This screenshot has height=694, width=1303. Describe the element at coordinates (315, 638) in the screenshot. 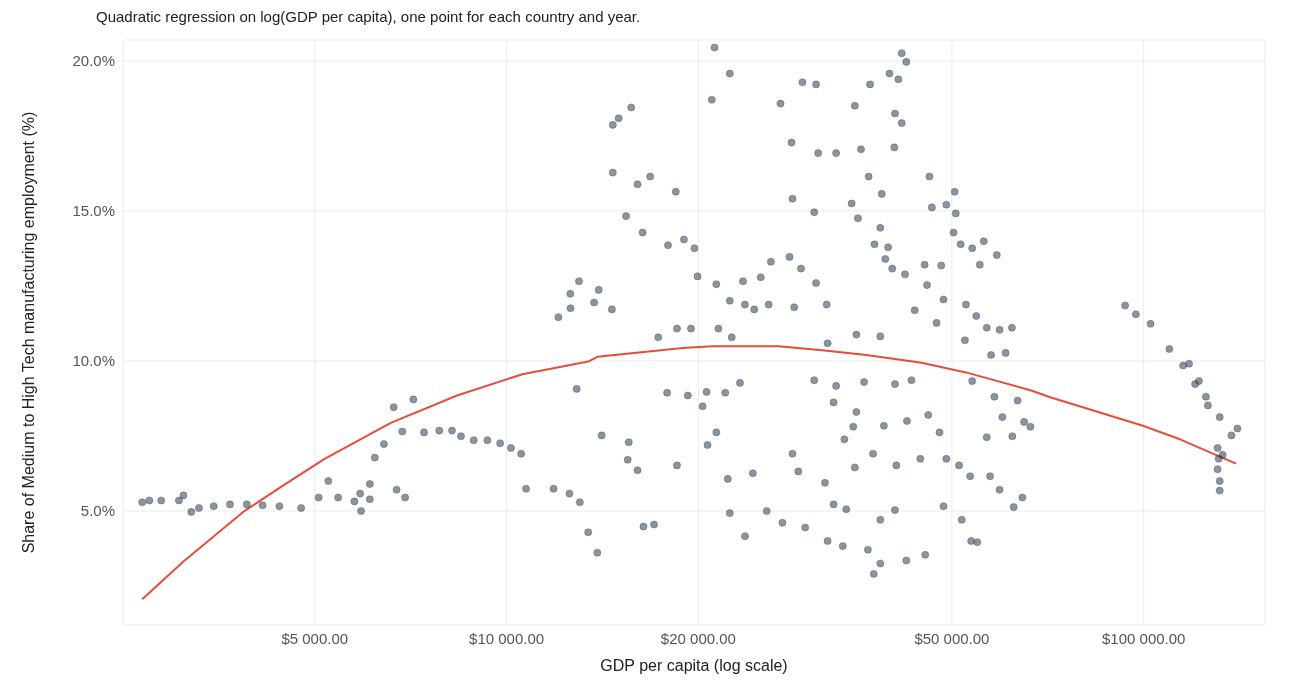

I see `x-tick-label: $5 000.00` at that location.